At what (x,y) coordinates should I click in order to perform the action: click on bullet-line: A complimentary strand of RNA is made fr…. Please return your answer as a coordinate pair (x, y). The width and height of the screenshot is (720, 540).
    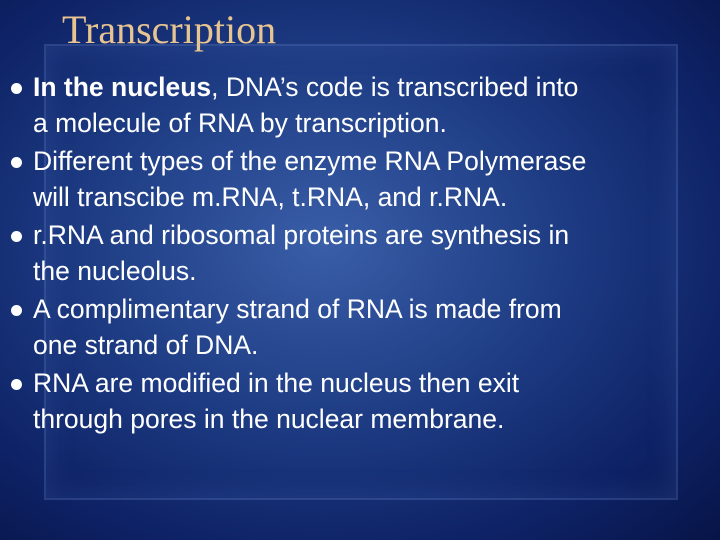
    Looking at the image, I should click on (371, 310).